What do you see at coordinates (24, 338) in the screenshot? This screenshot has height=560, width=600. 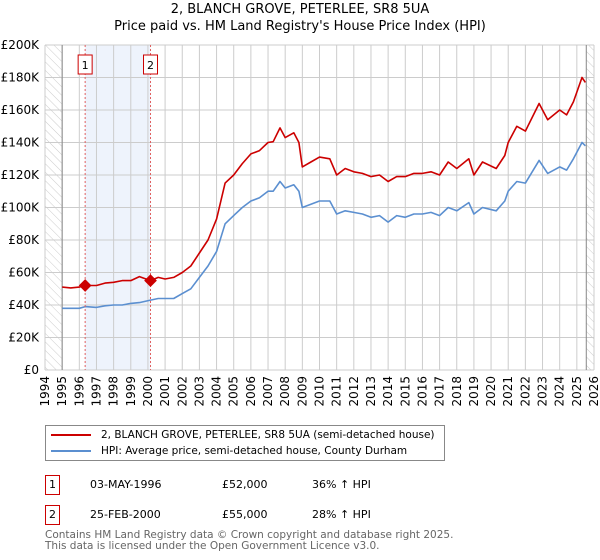 I see `y-tick-label: £20K` at bounding box center [24, 338].